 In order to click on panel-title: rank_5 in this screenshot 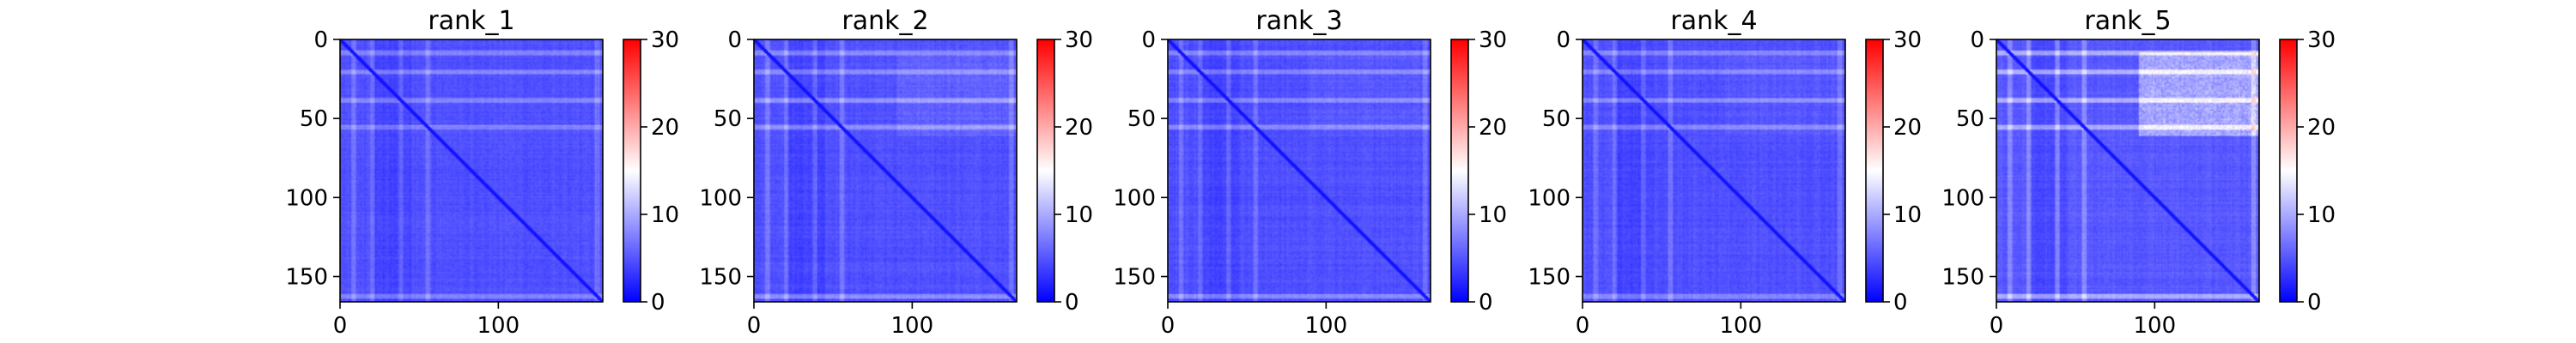, I will do `click(2127, 21)`.